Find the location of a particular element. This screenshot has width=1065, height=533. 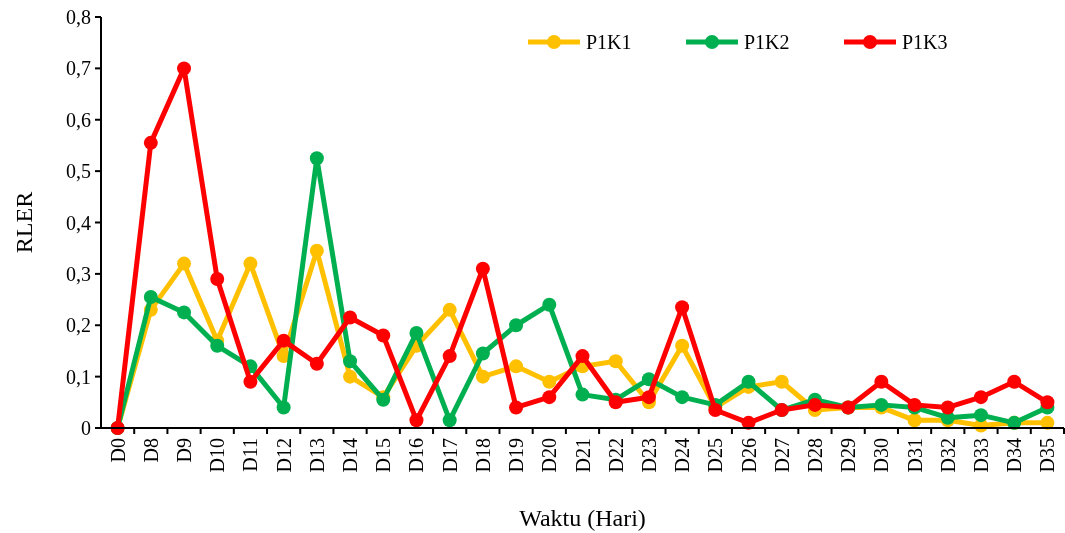

x-tick-label: D25 is located at coordinates (715, 455).